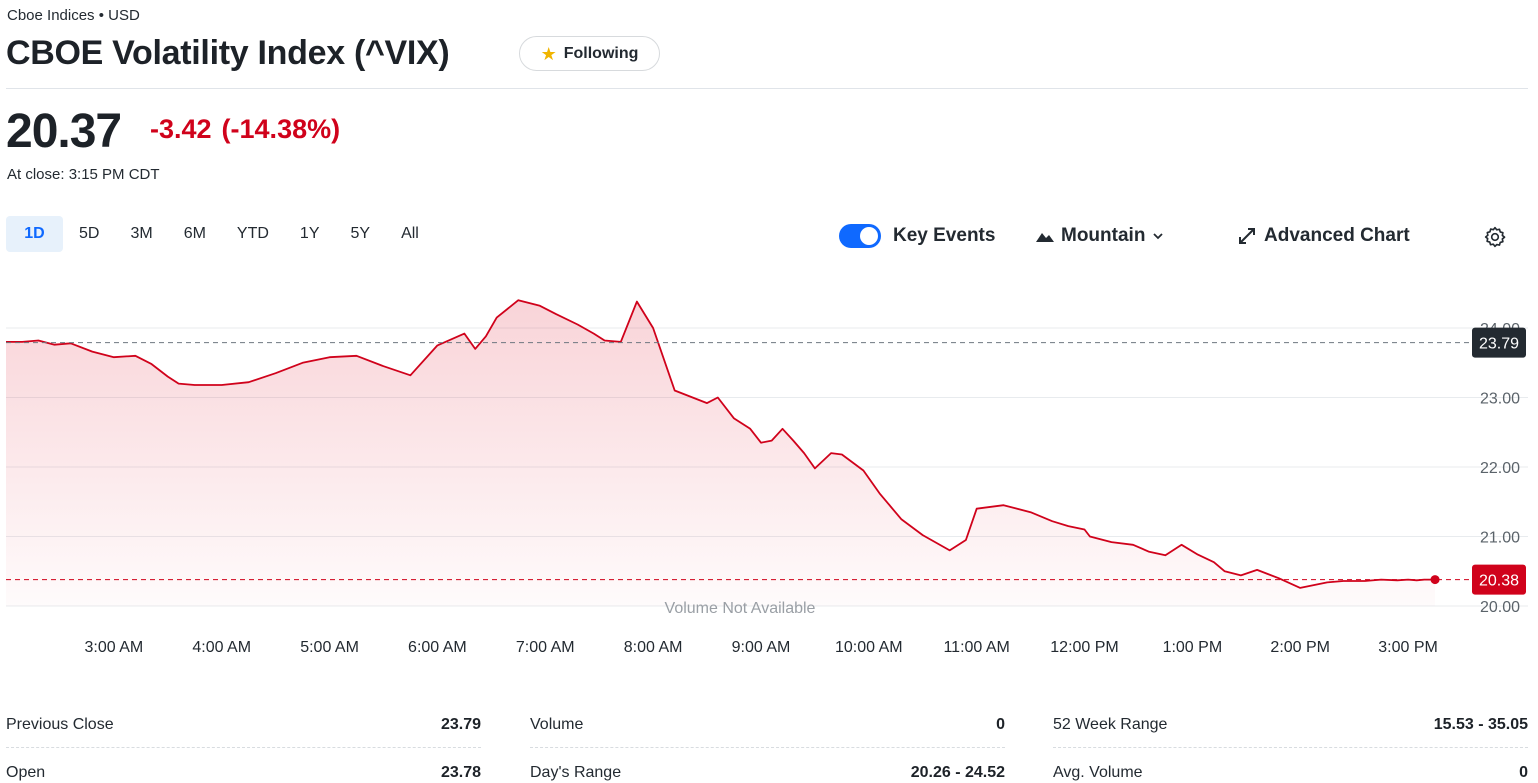 The height and width of the screenshot is (783, 1538). I want to click on toggle-switch, so click(860, 236).